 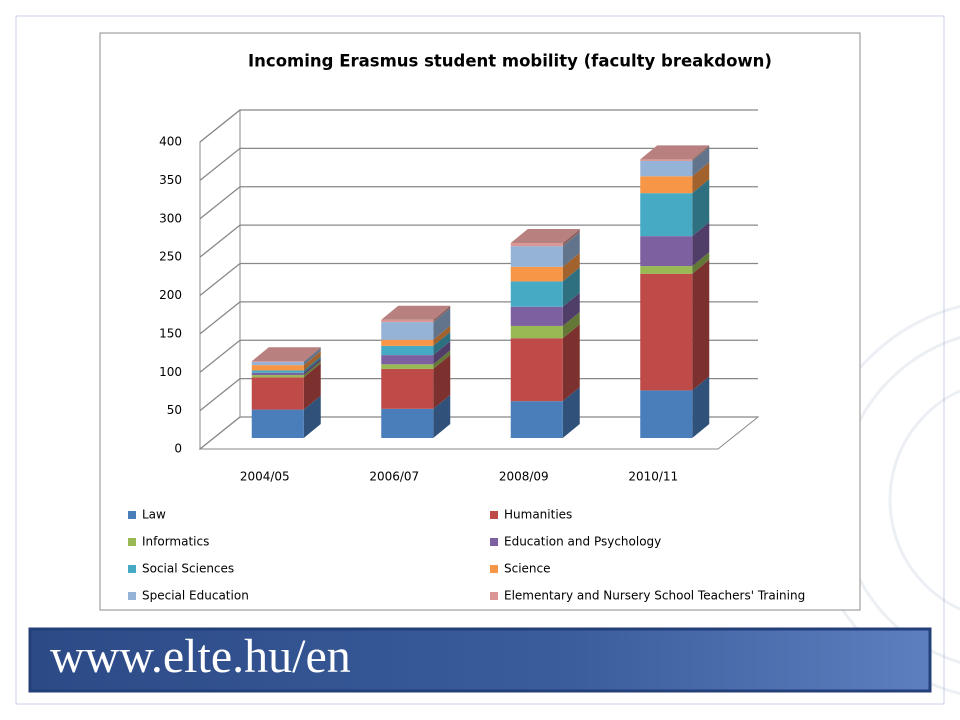 What do you see at coordinates (582, 542) in the screenshot?
I see `legend-label: Education and Psychology` at bounding box center [582, 542].